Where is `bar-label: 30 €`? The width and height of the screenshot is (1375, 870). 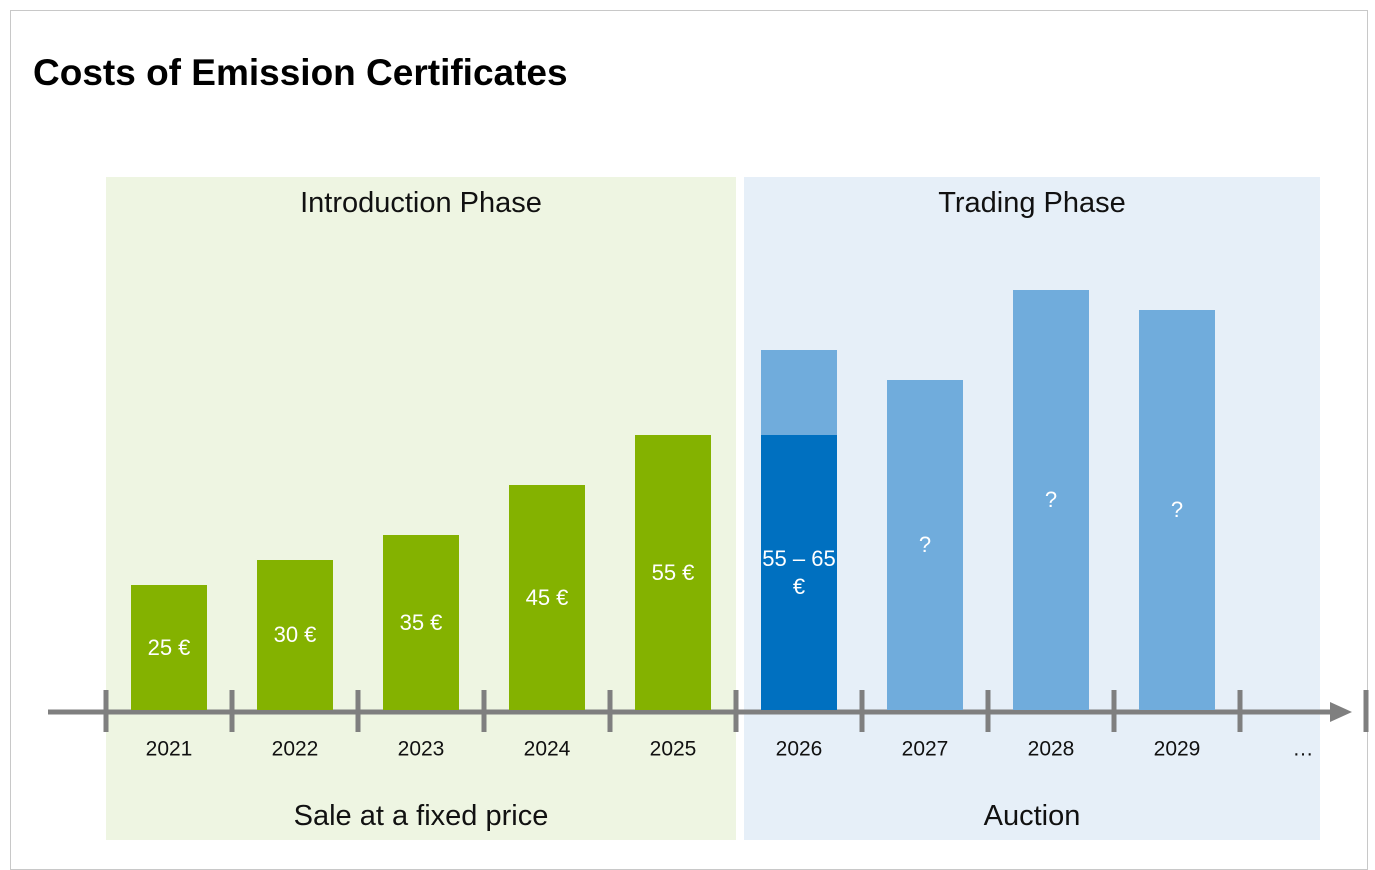
bar-label: 30 € is located at coordinates (295, 634).